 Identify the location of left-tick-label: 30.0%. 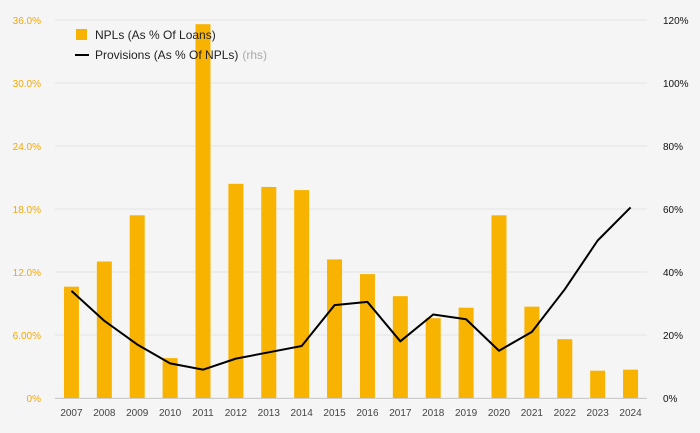
(27, 84).